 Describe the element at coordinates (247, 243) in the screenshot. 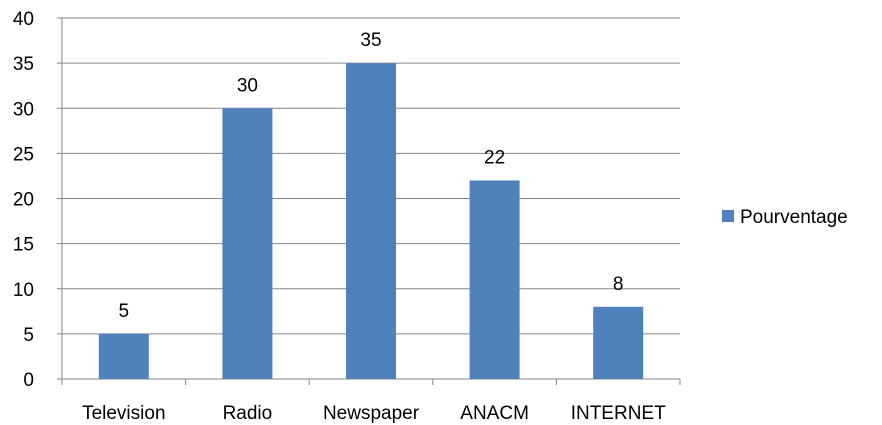

I see `bar-radio` at that location.